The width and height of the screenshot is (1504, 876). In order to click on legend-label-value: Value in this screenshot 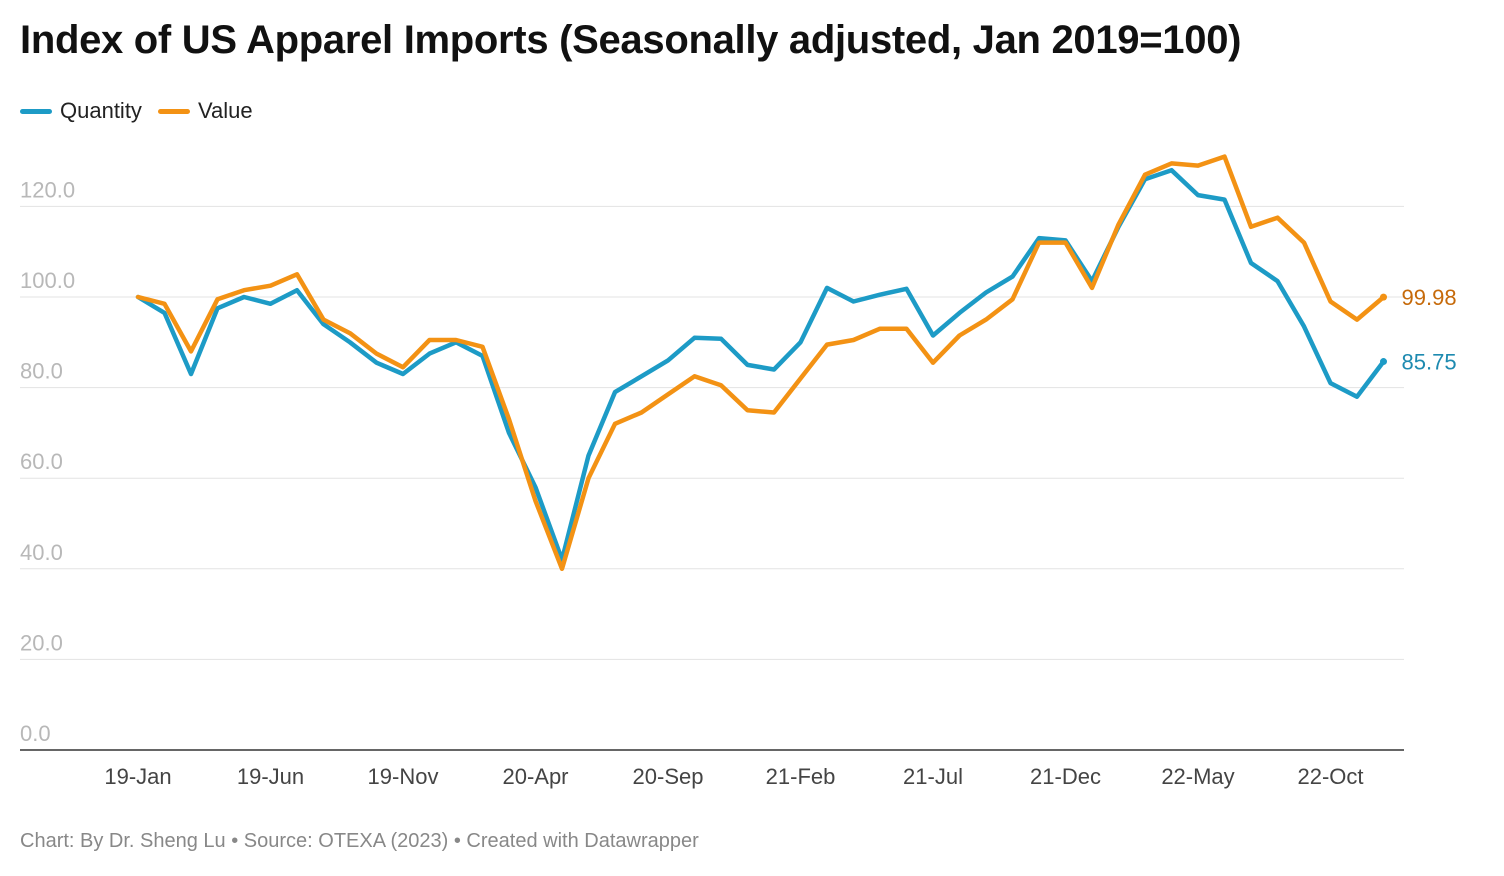, I will do `click(225, 110)`.